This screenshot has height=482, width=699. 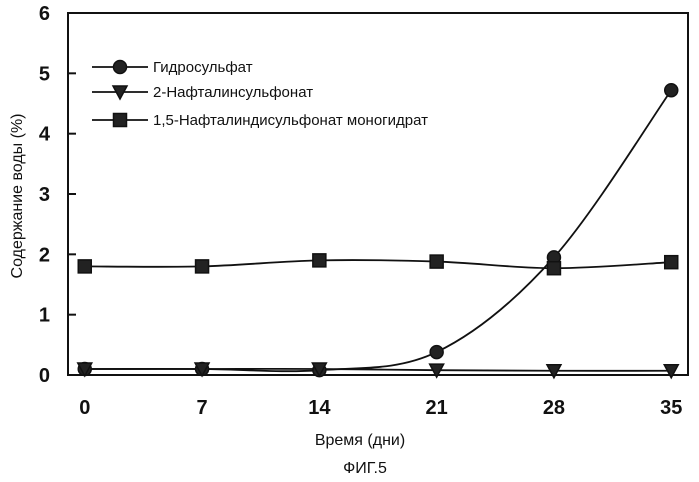 What do you see at coordinates (120, 67) in the screenshot?
I see `legend-marker-circle` at bounding box center [120, 67].